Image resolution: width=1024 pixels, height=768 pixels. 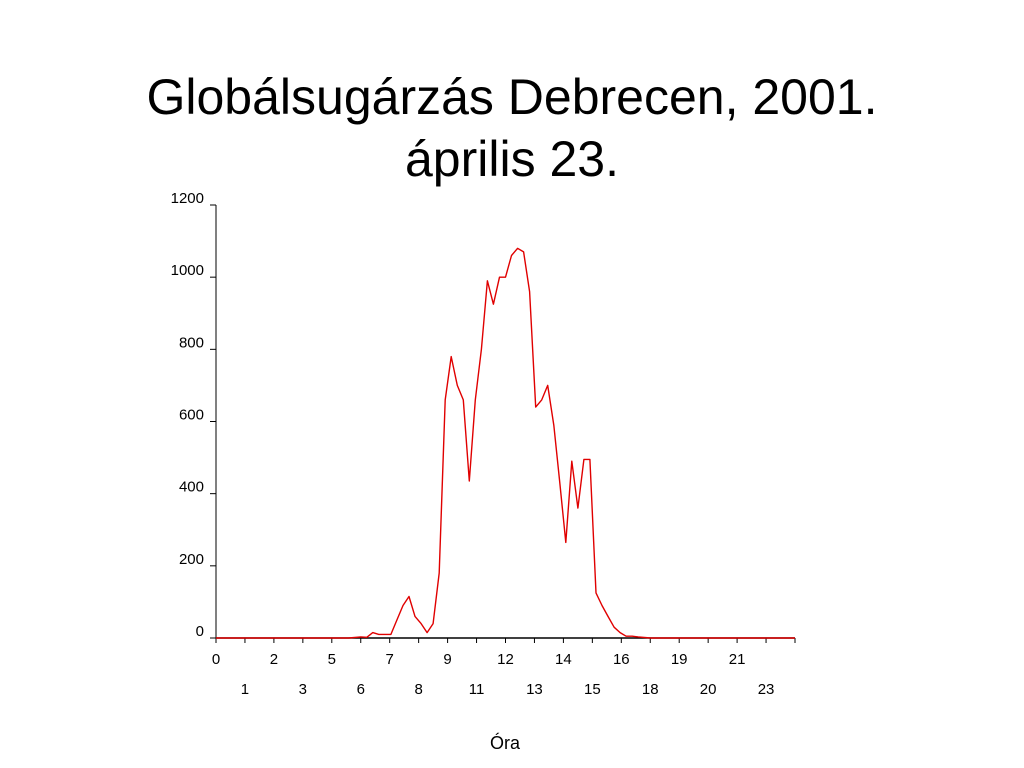 I want to click on x-tick-label: 20, so click(x=708, y=689).